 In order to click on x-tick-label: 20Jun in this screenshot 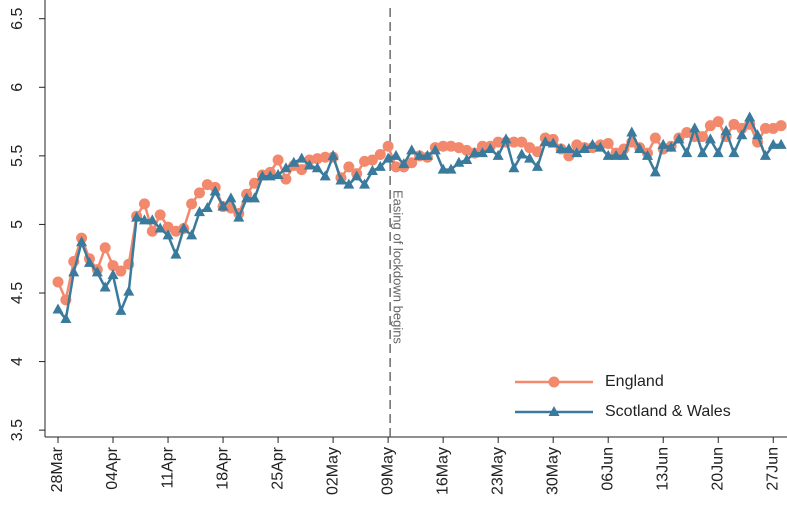, I will do `click(717, 469)`.